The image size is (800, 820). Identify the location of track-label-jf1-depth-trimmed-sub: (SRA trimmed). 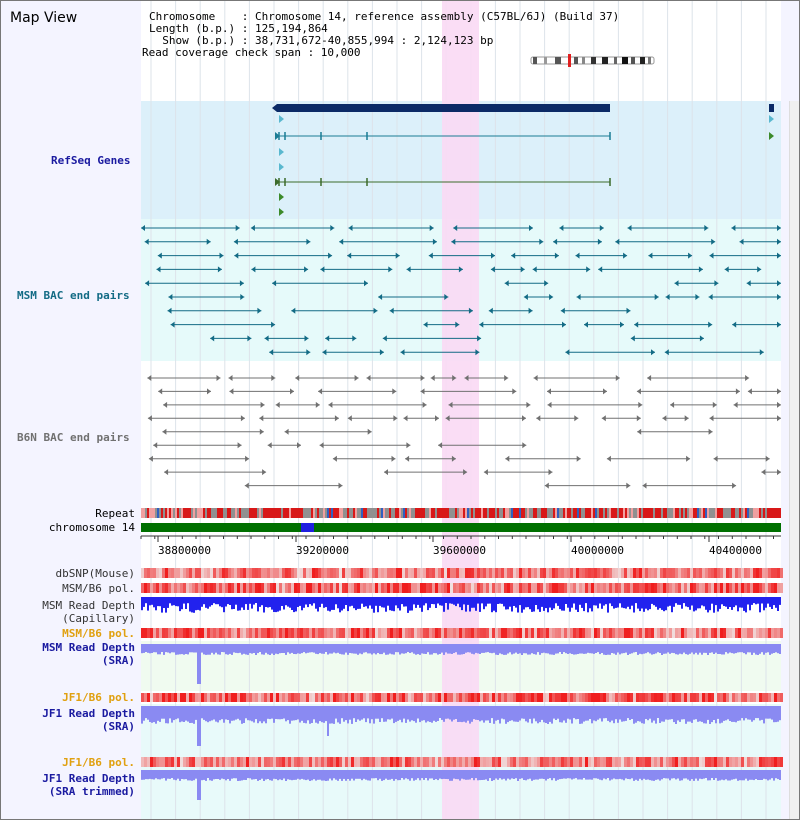
(91, 791).